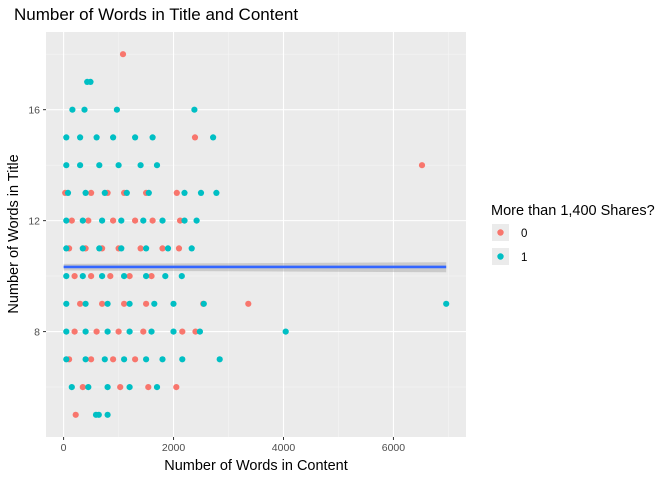 This screenshot has width=672, height=485. I want to click on legend-label-1: 1, so click(524, 258).